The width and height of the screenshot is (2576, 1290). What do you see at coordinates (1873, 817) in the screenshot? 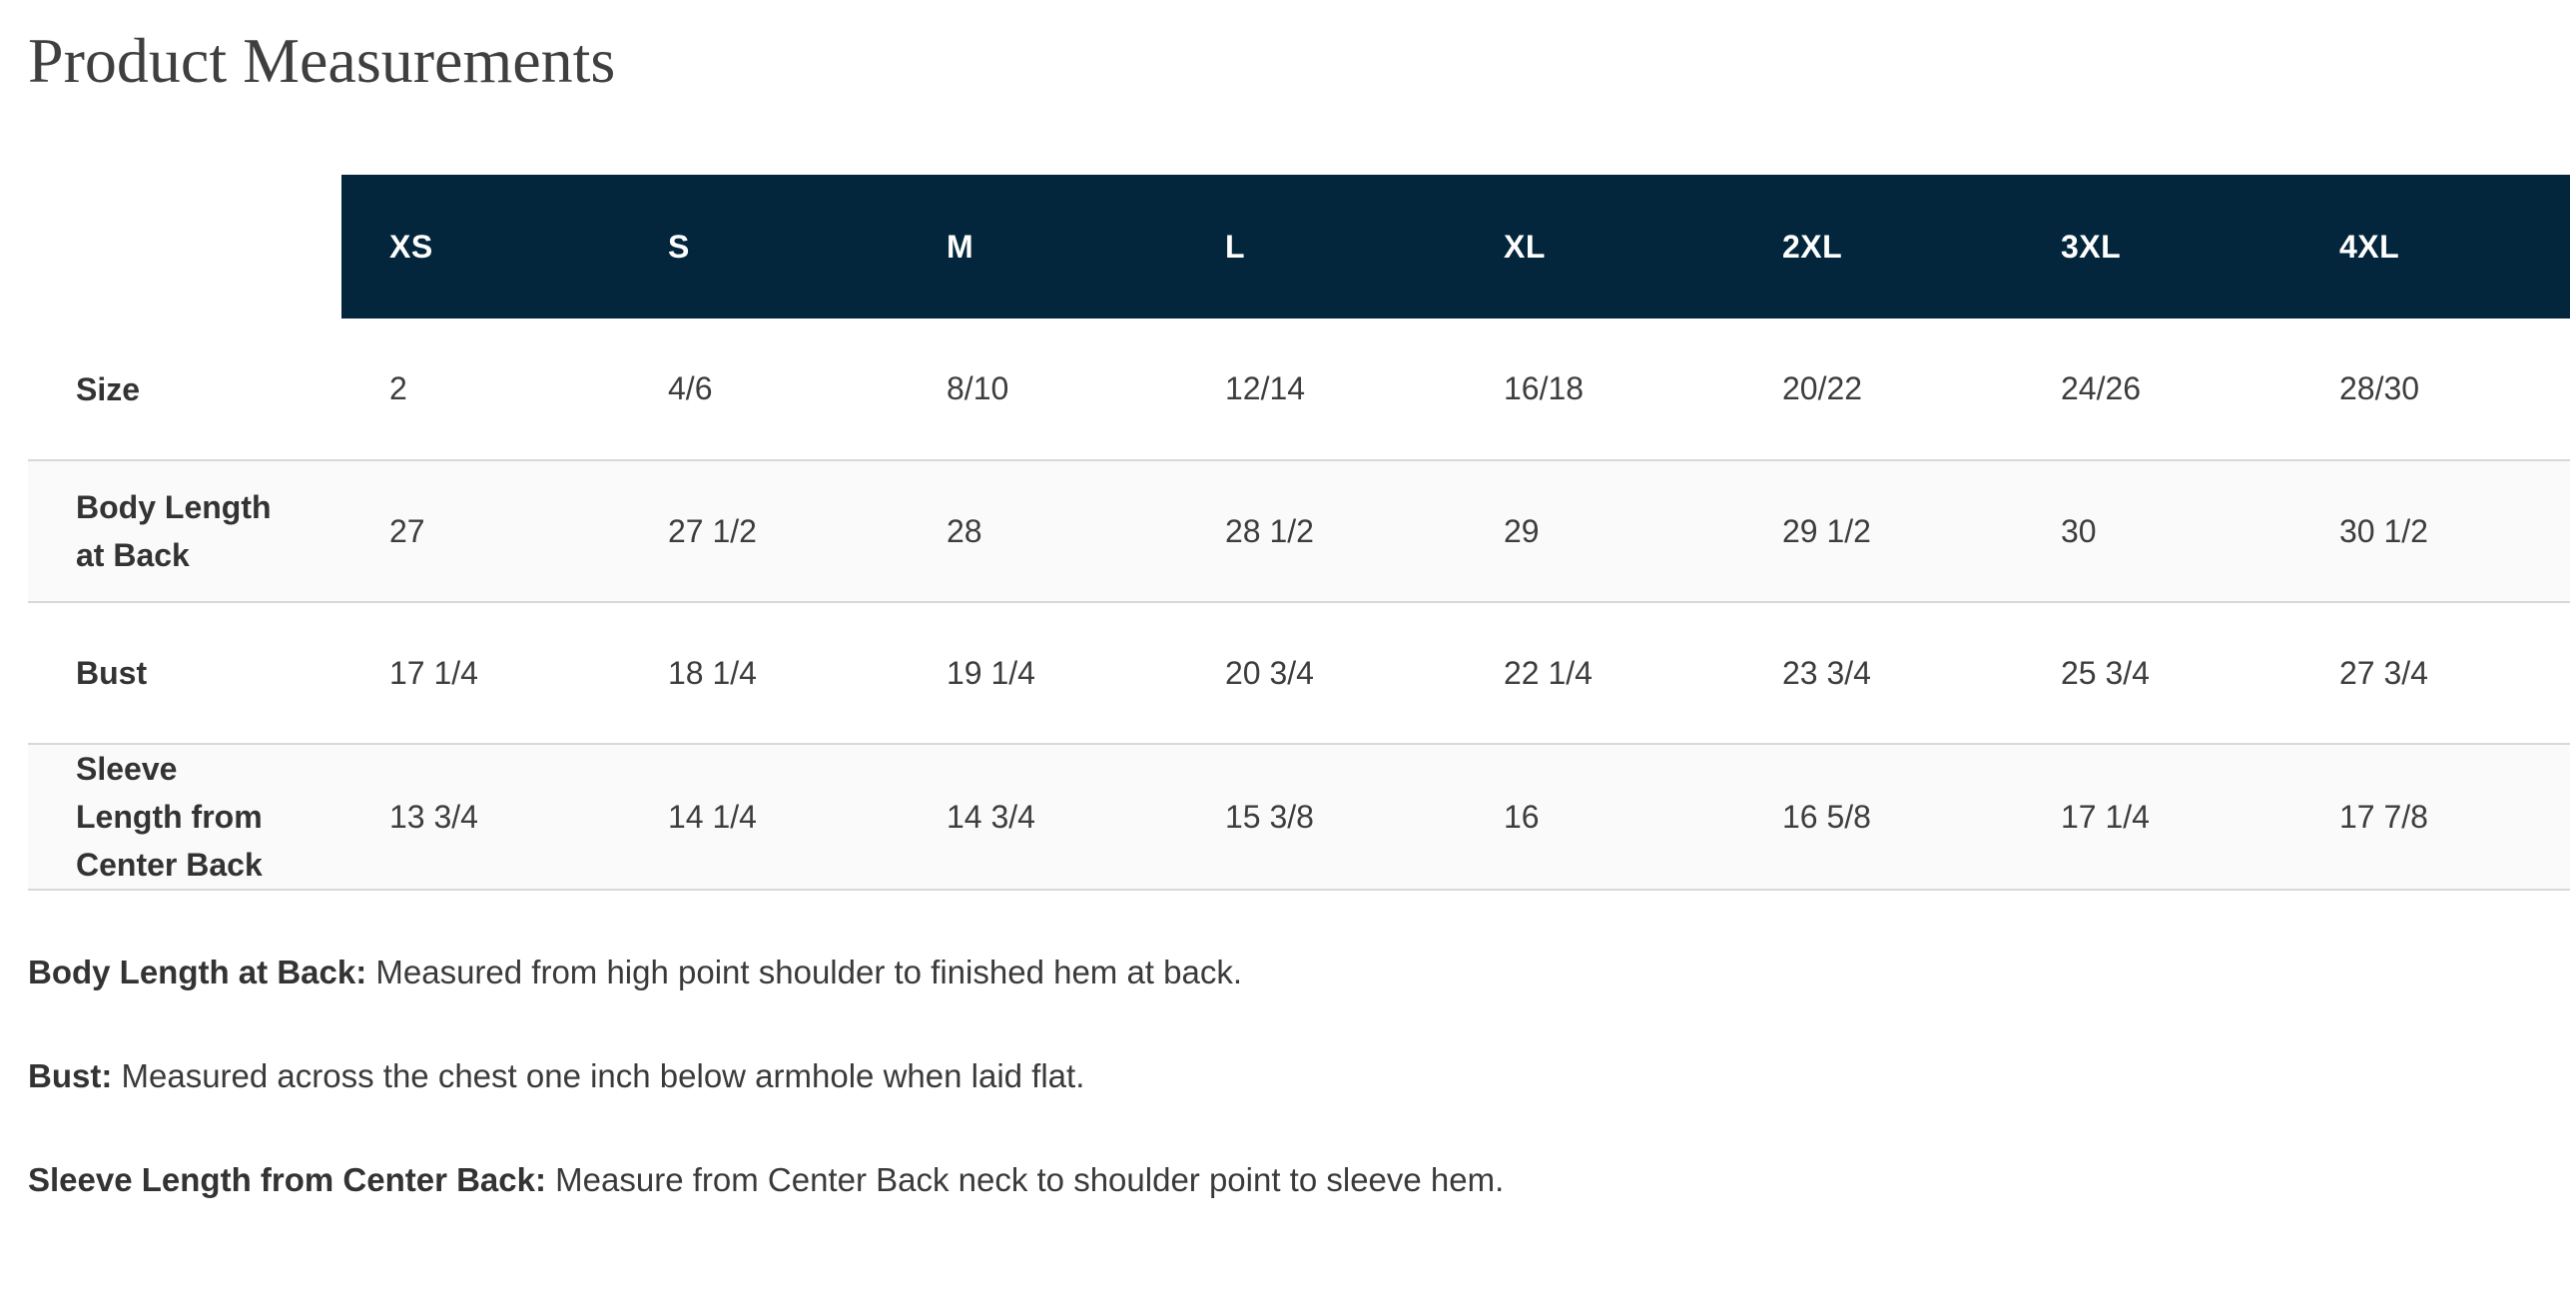
I see `measurement-value: 16 5/8` at bounding box center [1873, 817].